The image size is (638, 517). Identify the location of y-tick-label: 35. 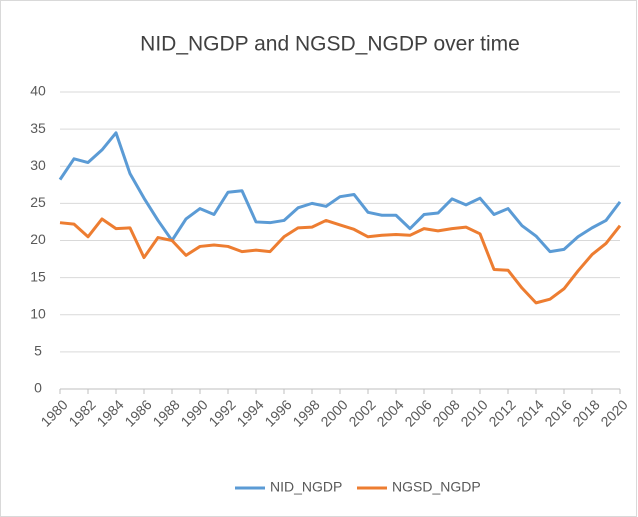
(38, 128).